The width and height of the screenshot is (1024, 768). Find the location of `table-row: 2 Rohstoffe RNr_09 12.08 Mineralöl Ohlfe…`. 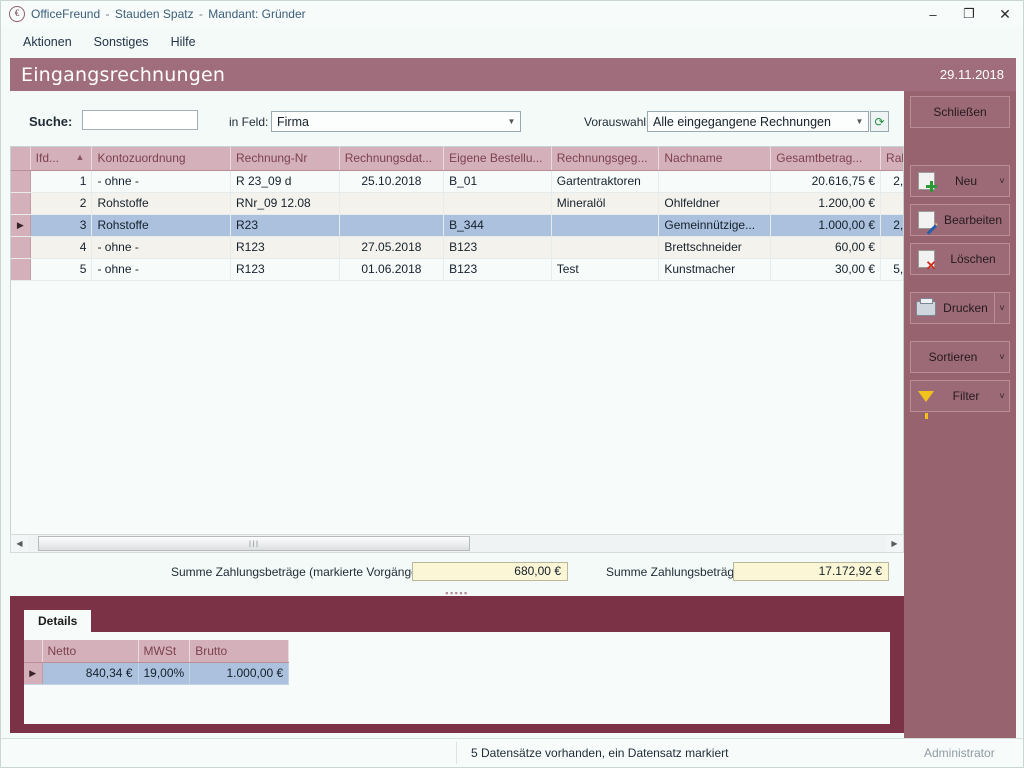

table-row: 2 Rohstoffe RNr_09 12.08 Mineralöl Ohlfe… is located at coordinates (457, 203).